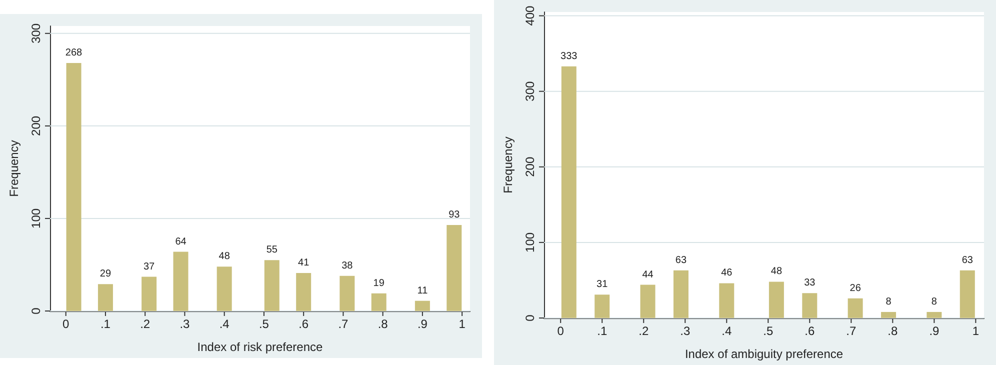 The height and width of the screenshot is (365, 996). What do you see at coordinates (272, 250) in the screenshot?
I see `data-label: 55` at bounding box center [272, 250].